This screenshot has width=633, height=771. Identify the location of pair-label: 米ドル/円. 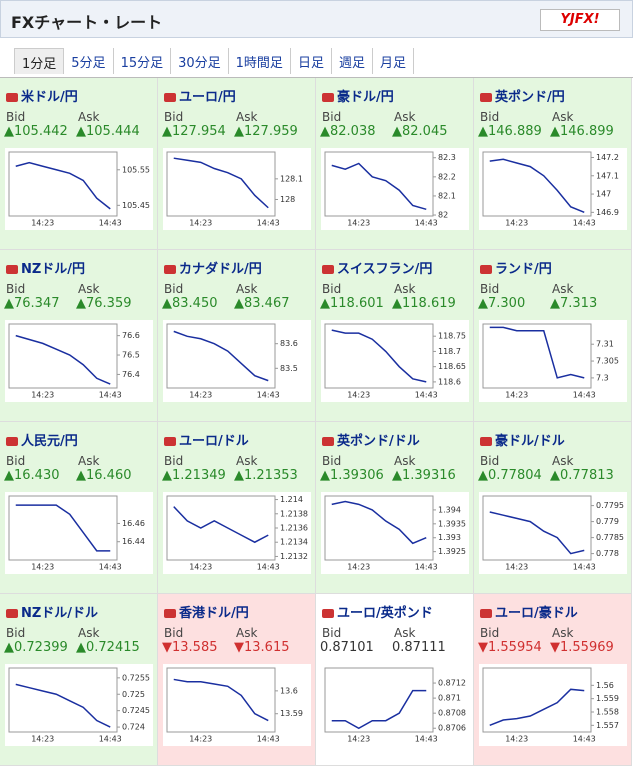
(49, 97).